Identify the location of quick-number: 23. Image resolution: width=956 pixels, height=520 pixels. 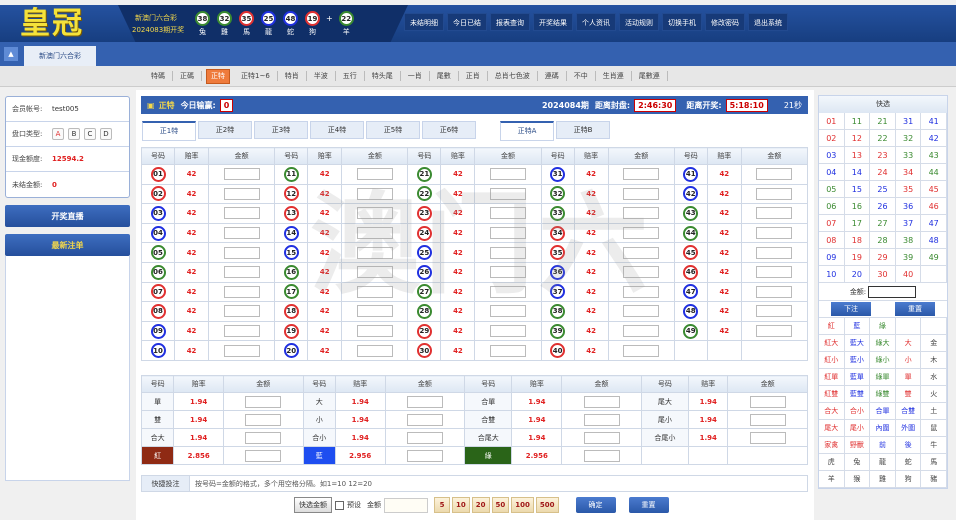
(883, 155).